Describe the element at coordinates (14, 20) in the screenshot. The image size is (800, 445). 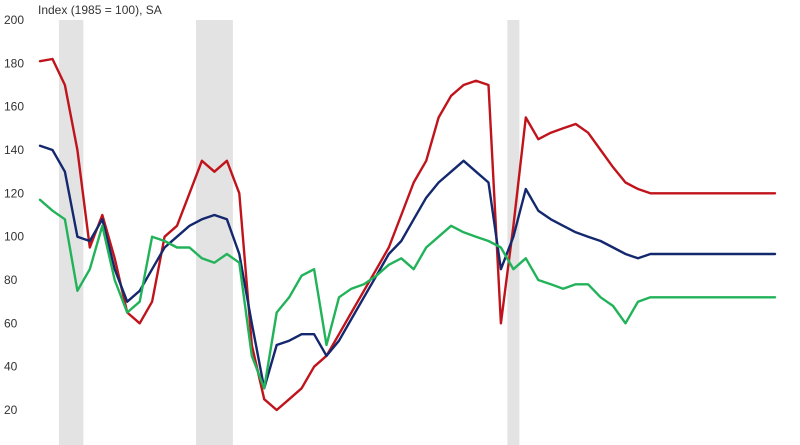
I see `y-tick-label: 200` at that location.